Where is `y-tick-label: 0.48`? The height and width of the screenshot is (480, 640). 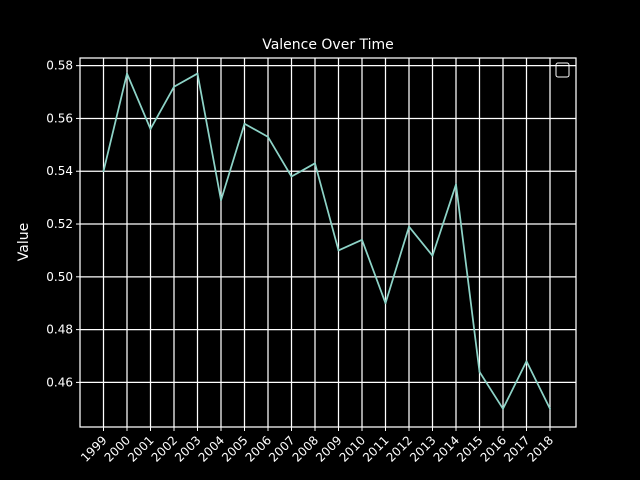
y-tick-label: 0.48 is located at coordinates (59, 330).